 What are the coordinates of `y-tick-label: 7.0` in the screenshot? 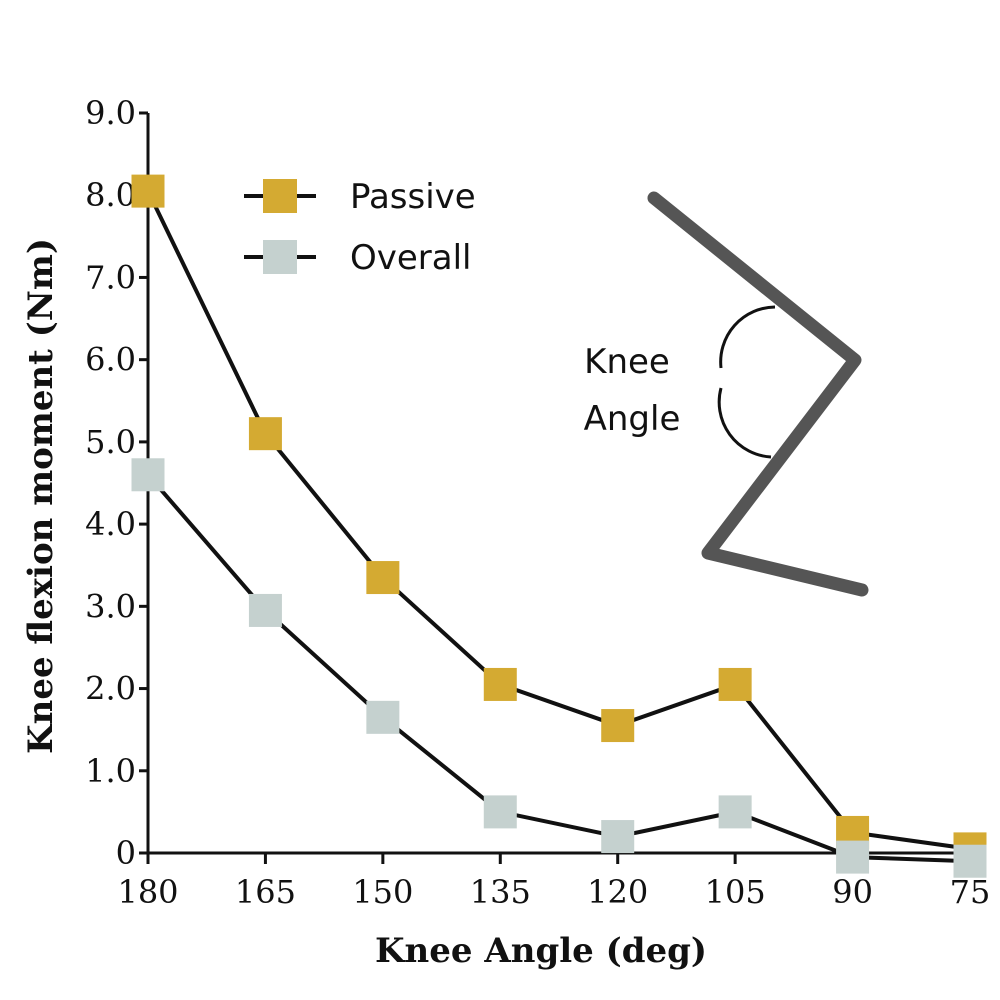 It's located at (110, 277).